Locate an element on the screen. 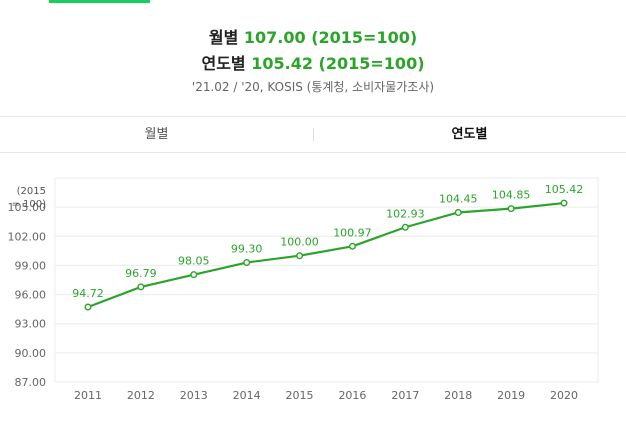 The width and height of the screenshot is (626, 437). x-tick-label: 2019 is located at coordinates (511, 395).